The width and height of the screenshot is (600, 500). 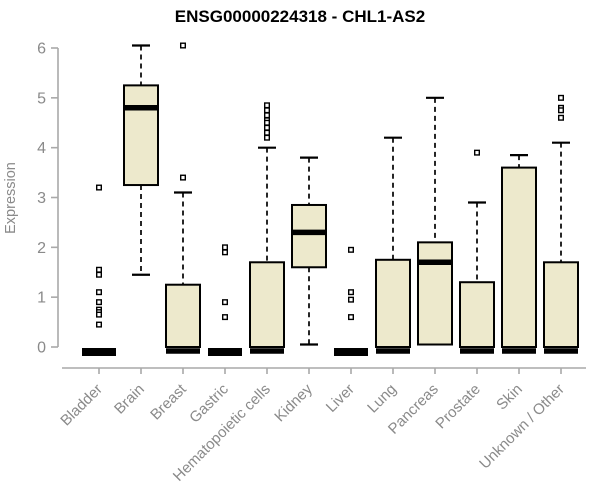 What do you see at coordinates (41, 148) in the screenshot?
I see `y-tick-label-4: 4` at bounding box center [41, 148].